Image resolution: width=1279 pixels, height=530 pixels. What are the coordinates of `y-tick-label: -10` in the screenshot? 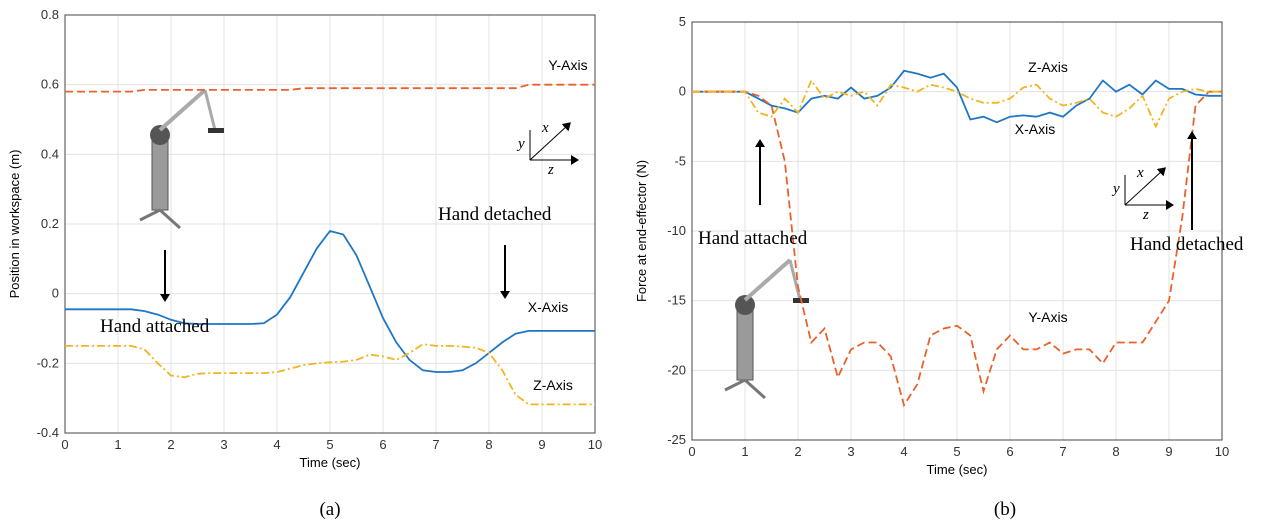 It's located at (676, 230).